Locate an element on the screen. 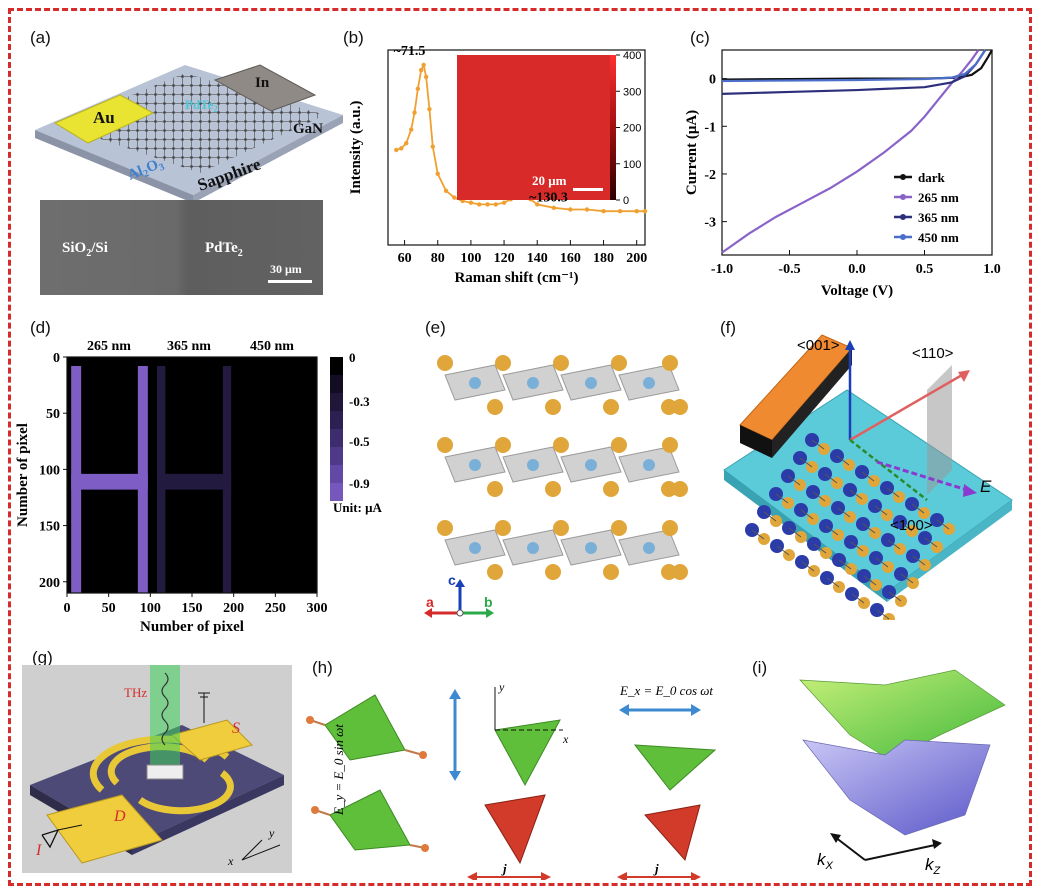 The width and height of the screenshot is (1042, 896). inset-scale-bar is located at coordinates (588, 189).